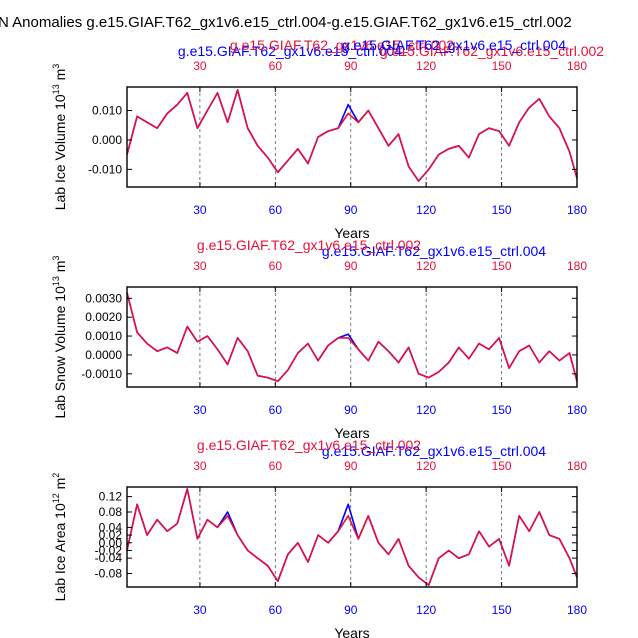 Image resolution: width=638 pixels, height=638 pixels. Describe the element at coordinates (111, 512) in the screenshot. I see `y-tick-label: 0.08` at that location.